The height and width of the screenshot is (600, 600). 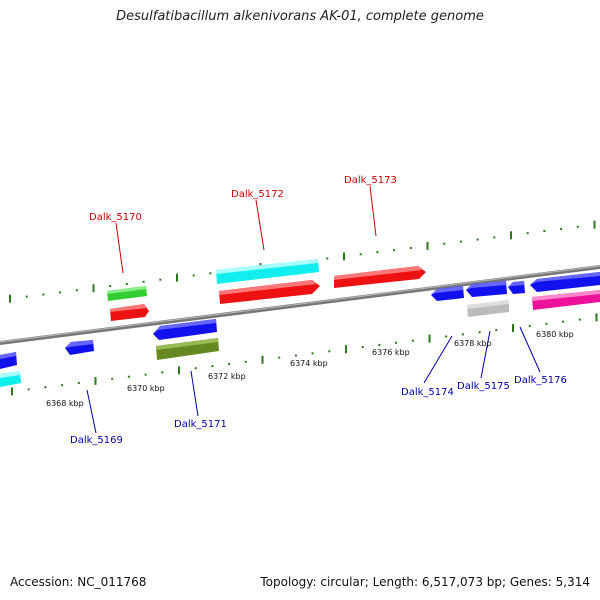 What do you see at coordinates (555, 334) in the screenshot?
I see `scale-label-6380: 6380 kbp` at bounding box center [555, 334].